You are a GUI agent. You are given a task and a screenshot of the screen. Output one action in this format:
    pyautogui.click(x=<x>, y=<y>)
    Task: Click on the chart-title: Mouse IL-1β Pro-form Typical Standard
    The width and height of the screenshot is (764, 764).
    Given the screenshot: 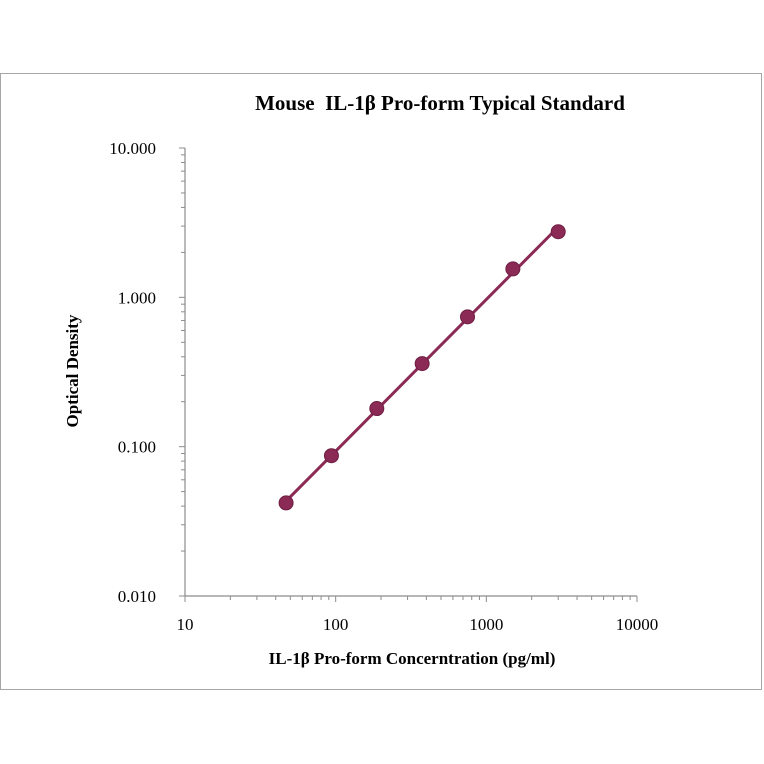 What is the action you would take?
    pyautogui.click(x=440, y=103)
    